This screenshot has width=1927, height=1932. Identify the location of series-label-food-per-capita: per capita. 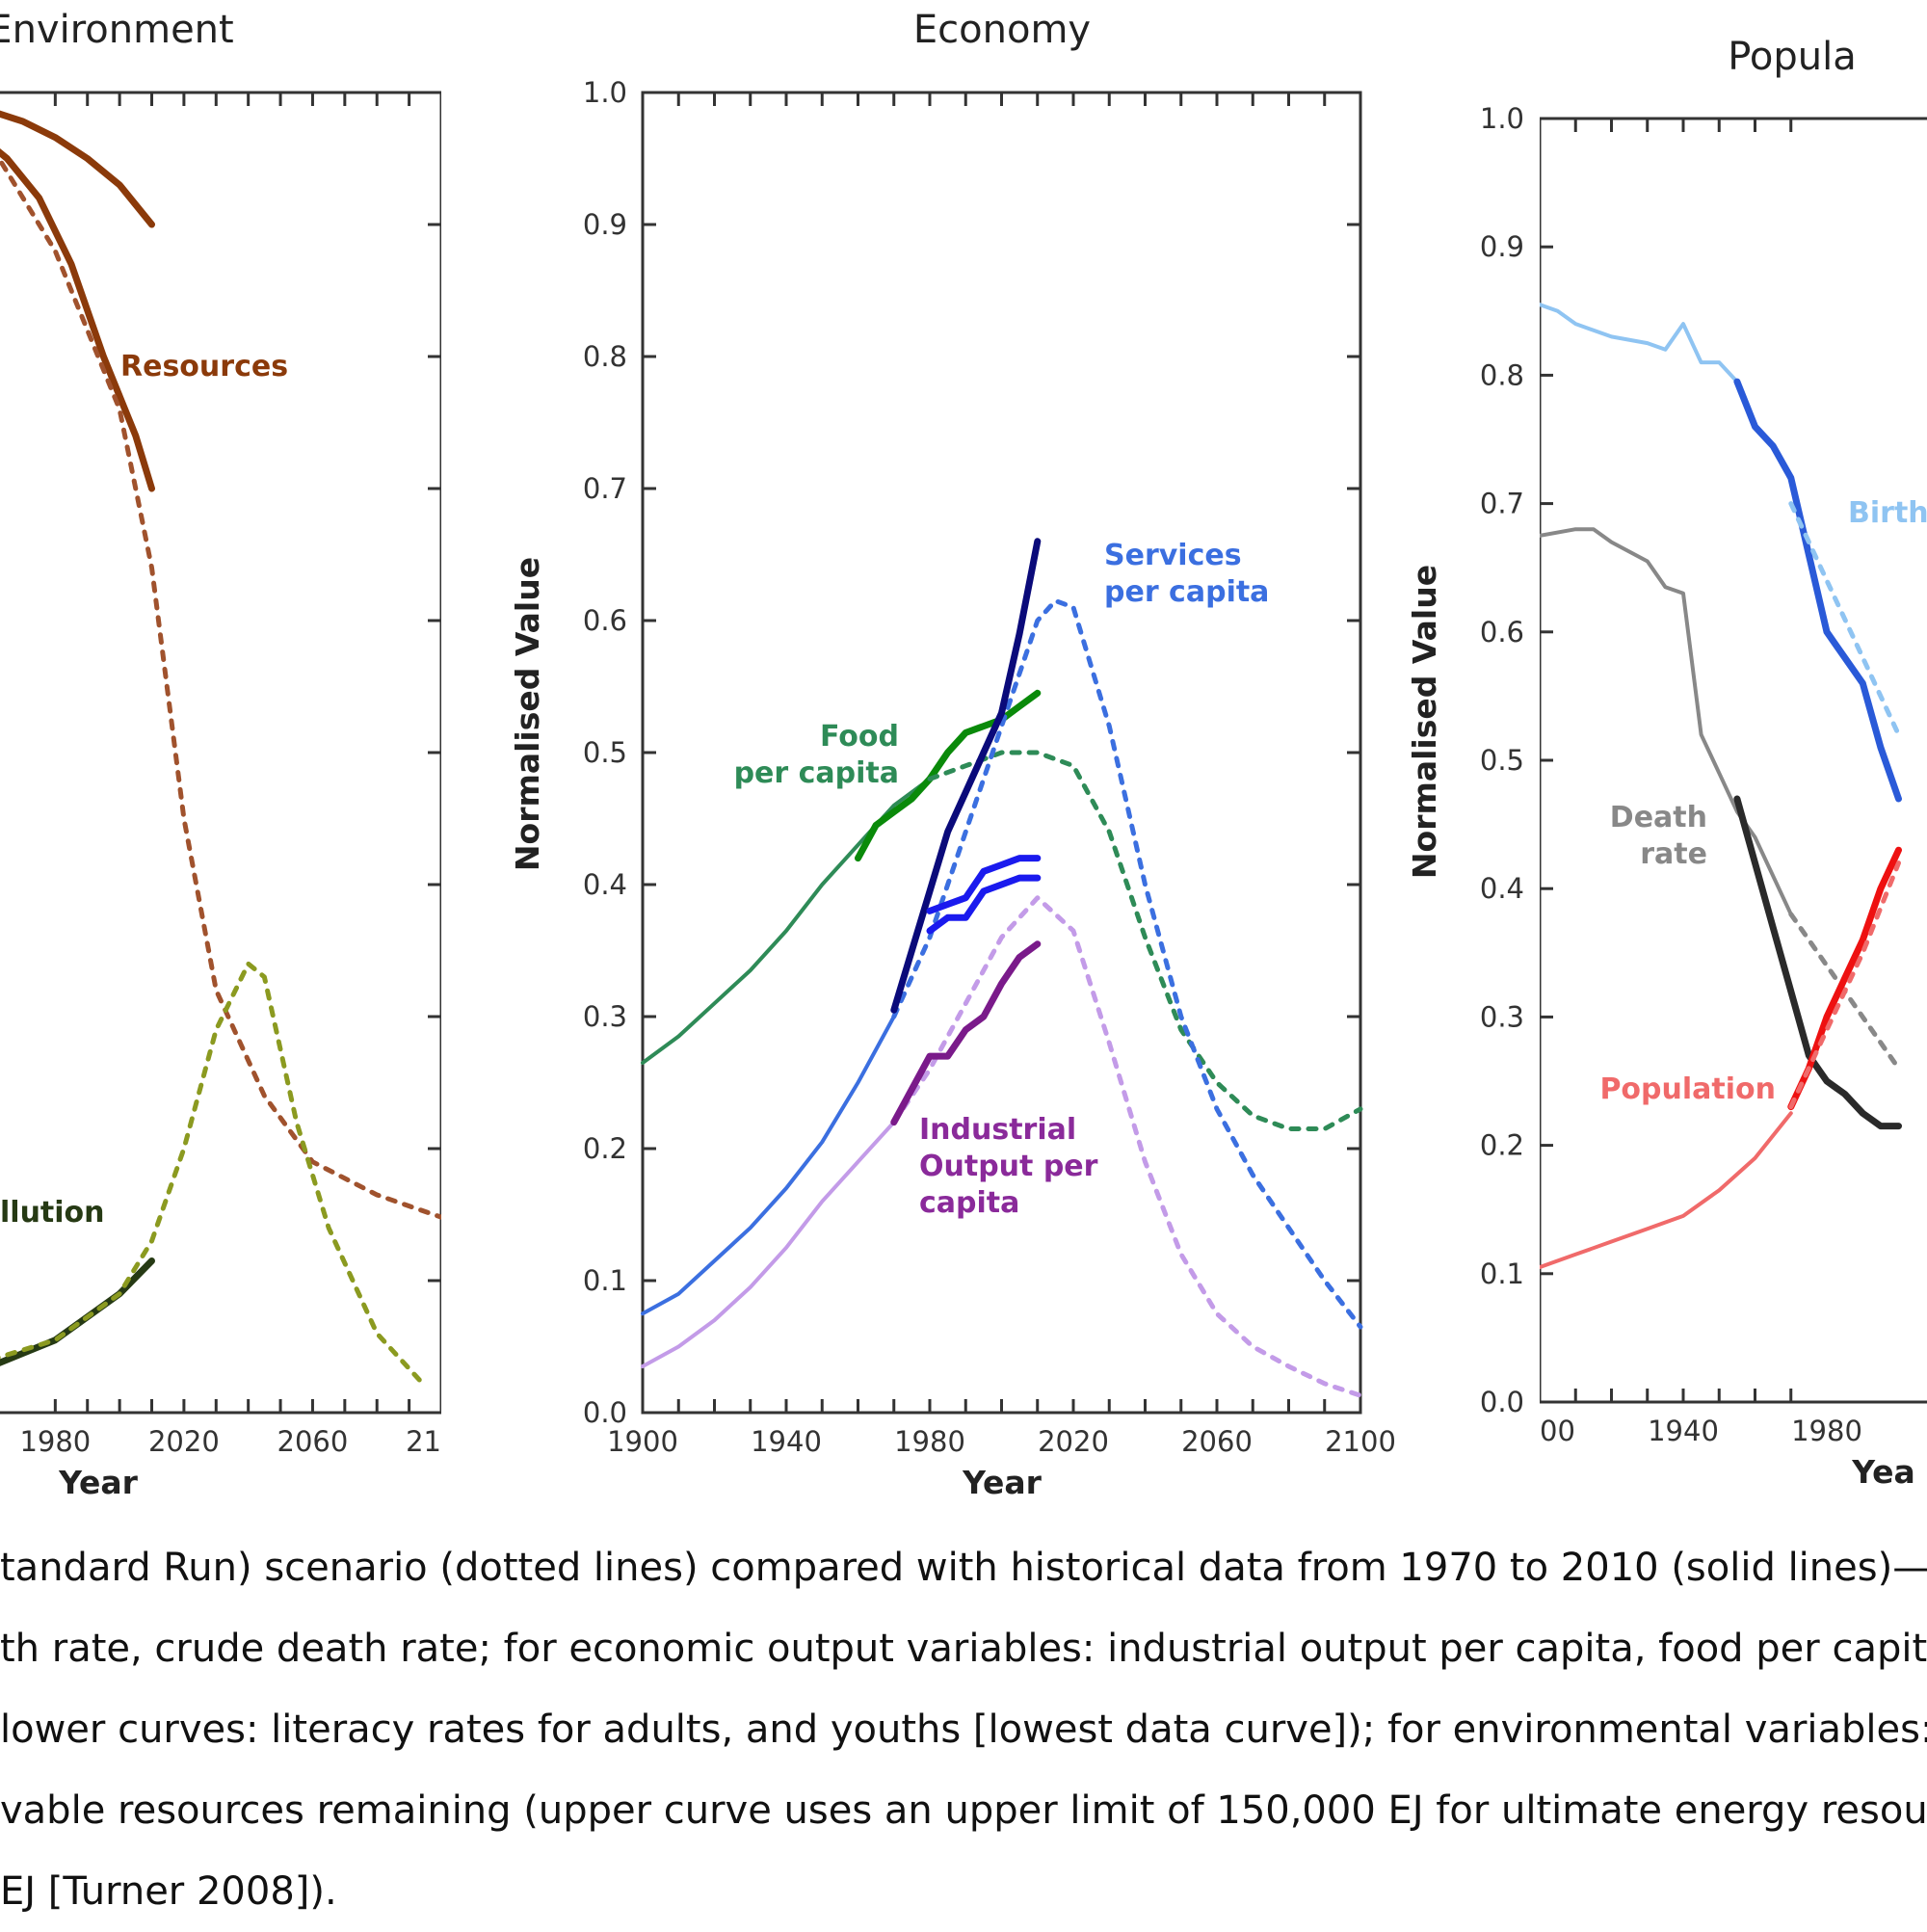
(816, 773).